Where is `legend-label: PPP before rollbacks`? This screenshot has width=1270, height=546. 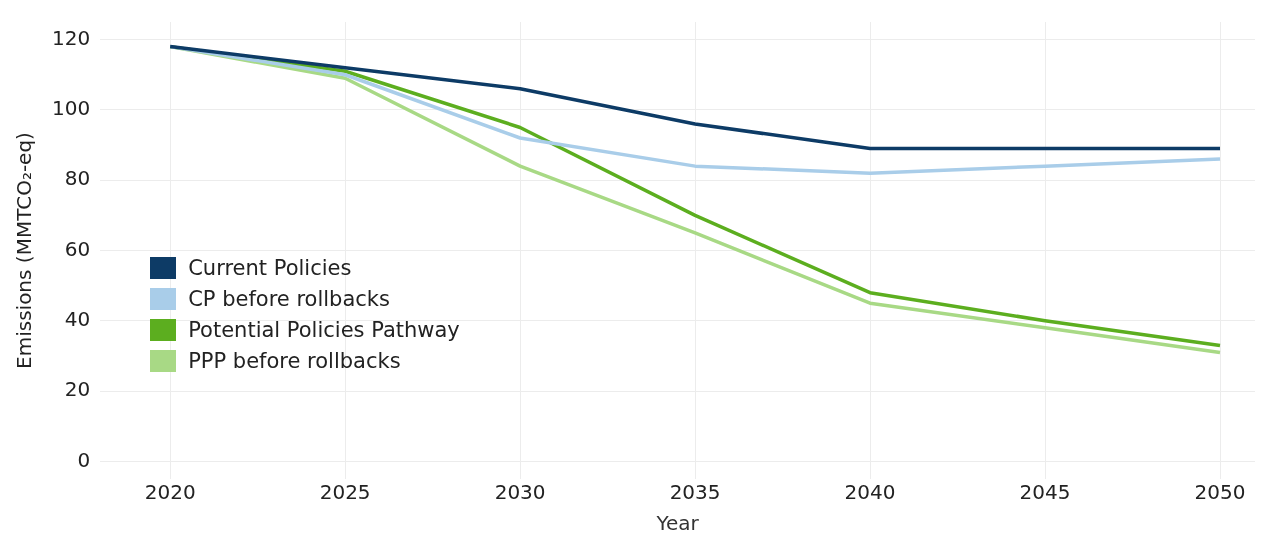 legend-label: PPP before rollbacks is located at coordinates (294, 361).